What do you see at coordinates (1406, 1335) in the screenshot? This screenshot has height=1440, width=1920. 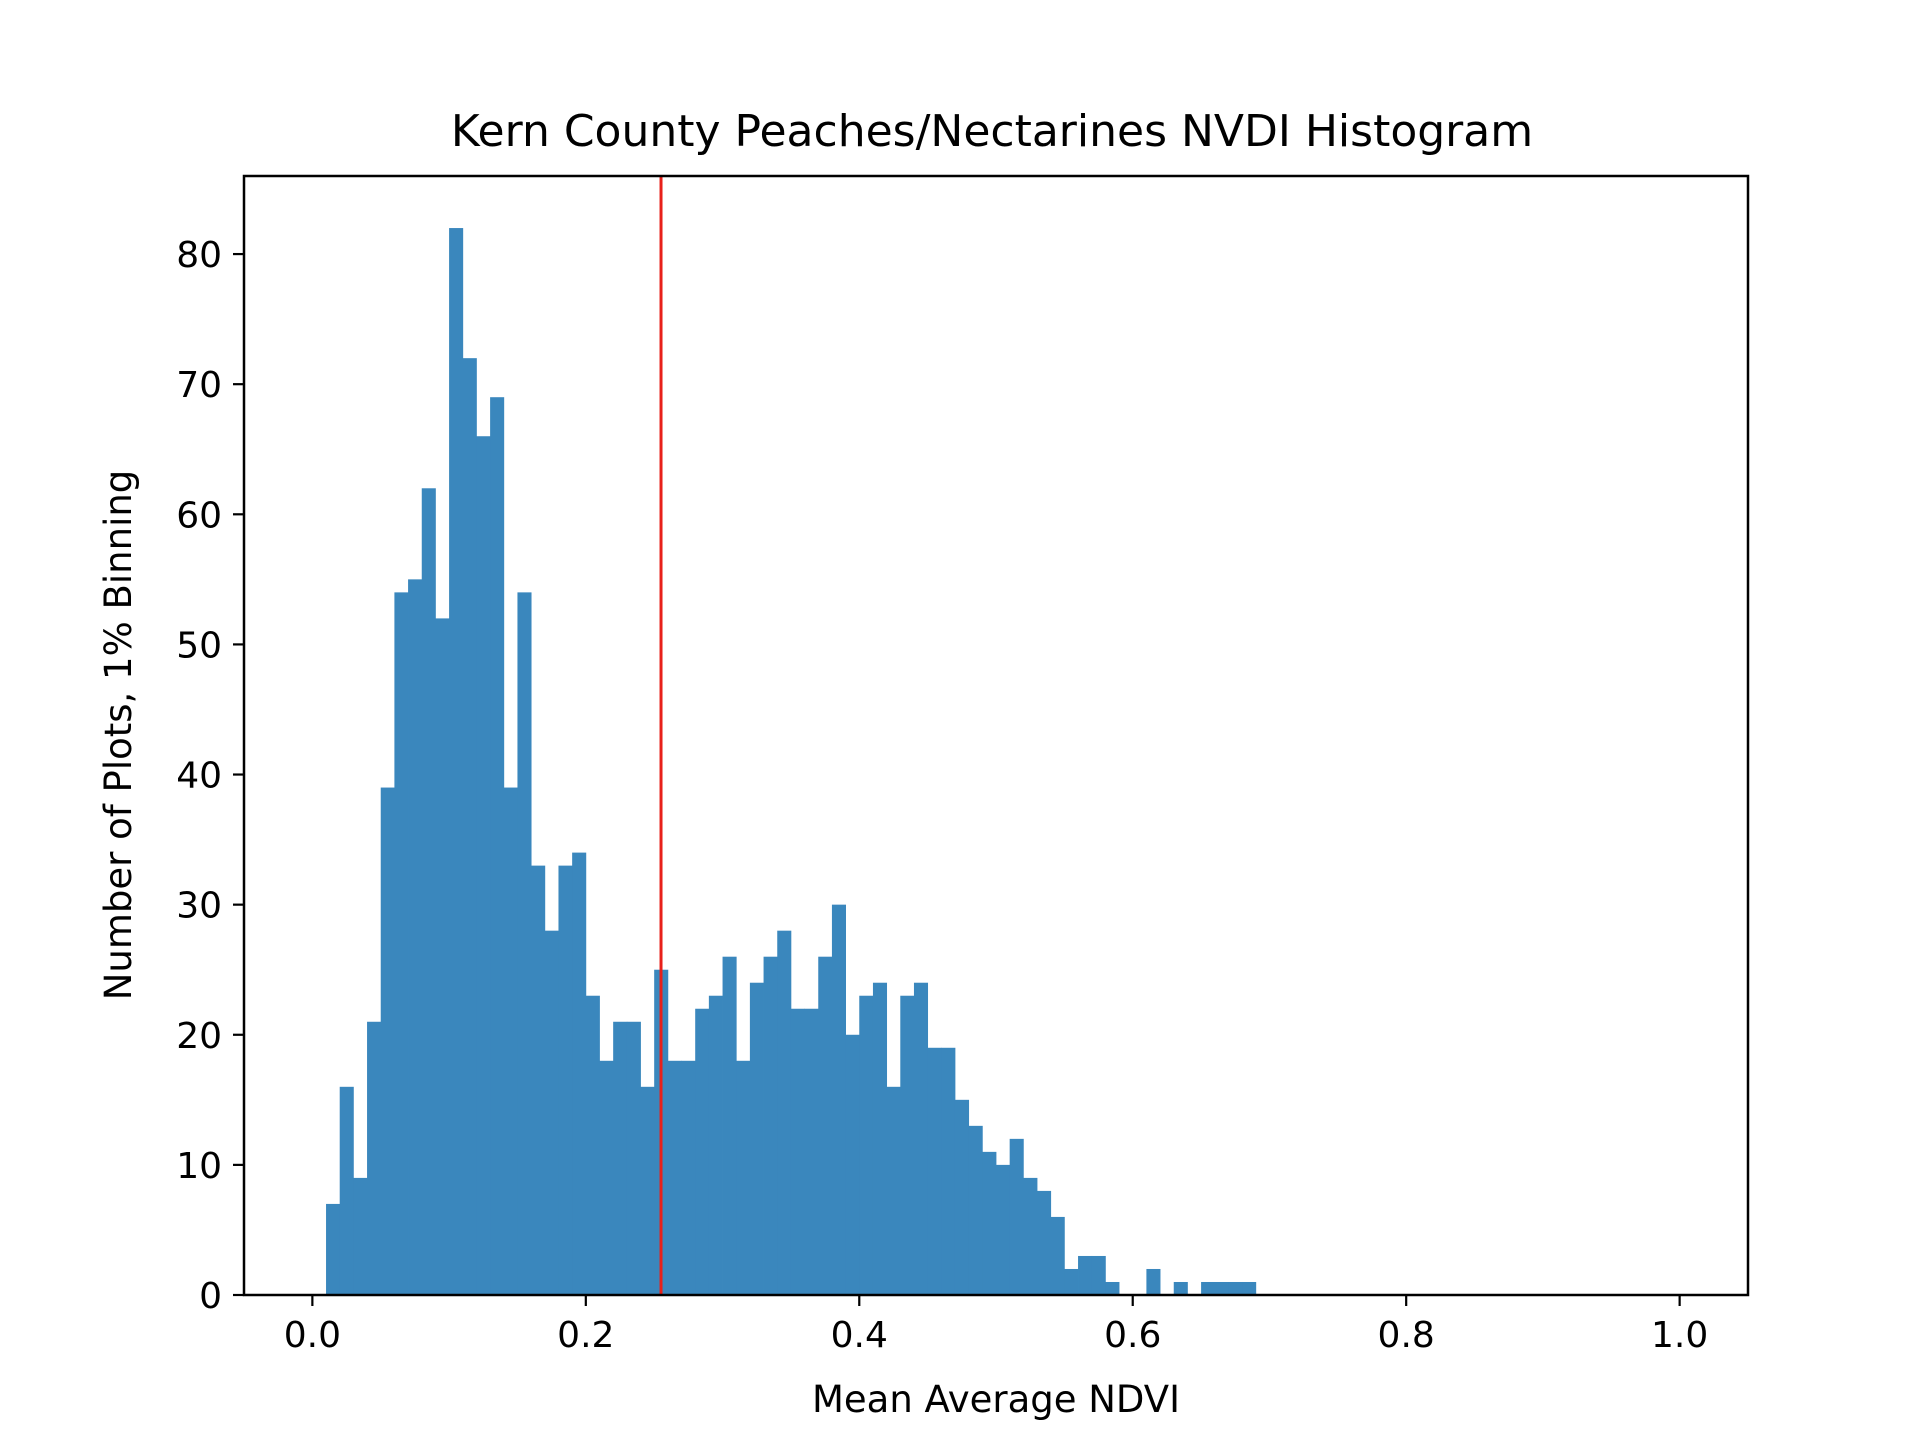 I see `x-tick-label: 0.8` at bounding box center [1406, 1335].